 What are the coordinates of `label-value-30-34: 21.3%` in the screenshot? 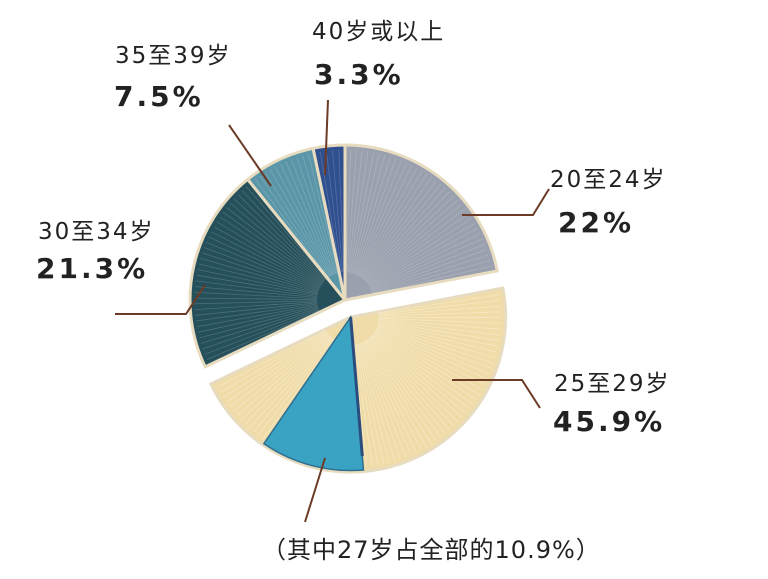 It's located at (92, 268).